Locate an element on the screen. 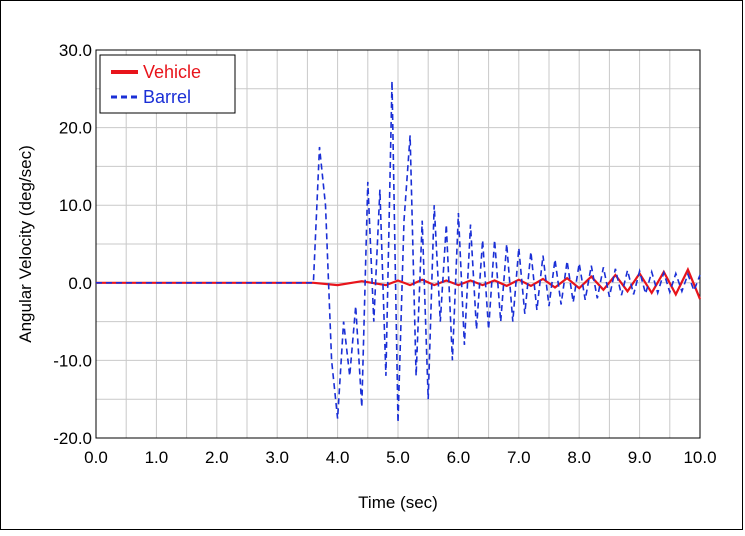  x-tick-label: 3.0 is located at coordinates (277, 457).